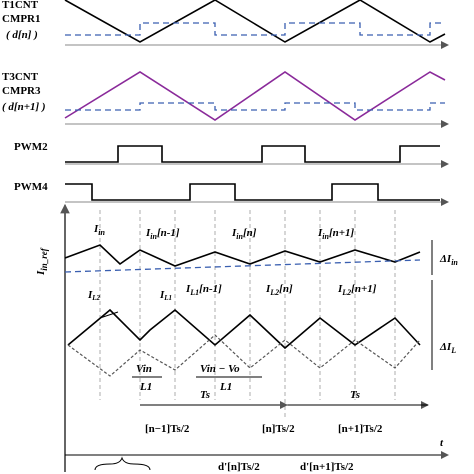 The image size is (474, 474). Describe the element at coordinates (44, 259) in the screenshot. I see `label: in_ref` at that location.